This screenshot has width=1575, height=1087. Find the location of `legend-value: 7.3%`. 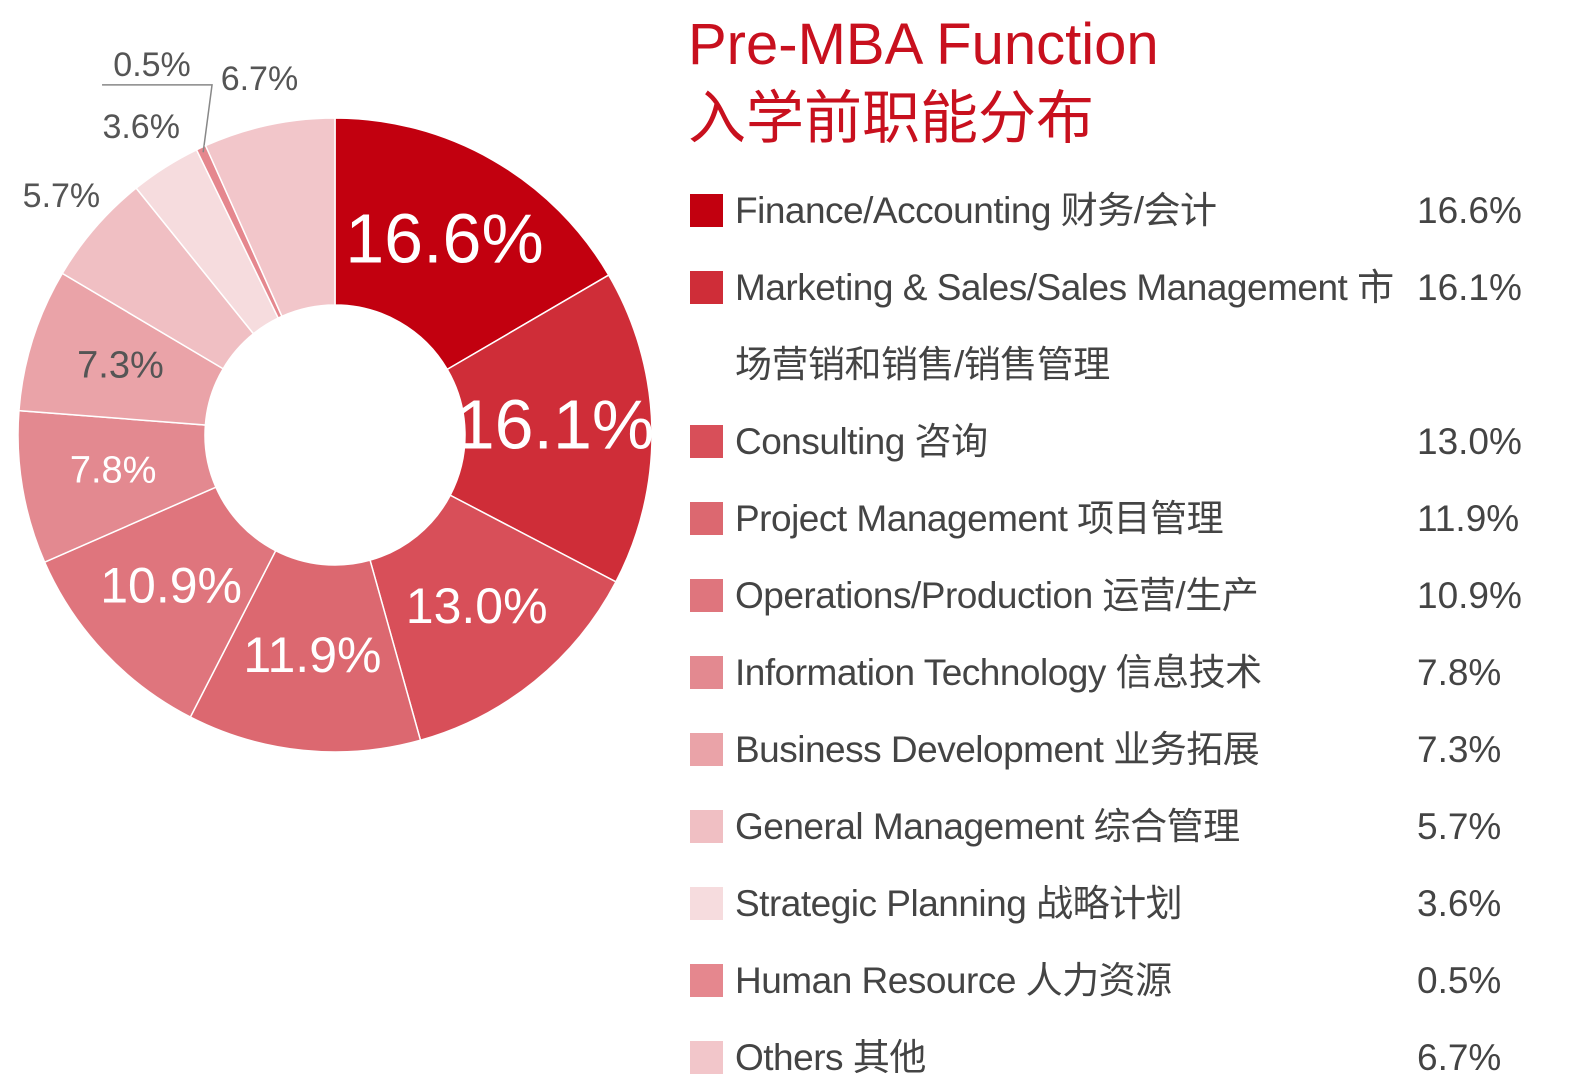

legend-value: 7.3% is located at coordinates (1459, 749).